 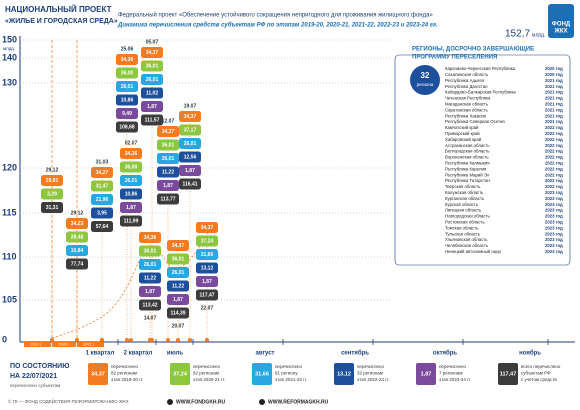 I want to click on region-name: Ненецкий автономный округ, so click(x=473, y=251).